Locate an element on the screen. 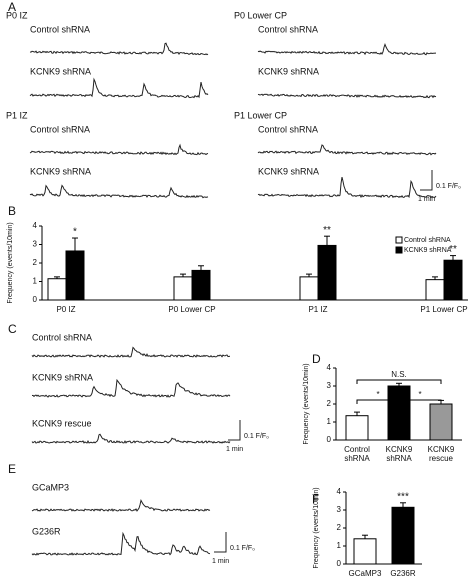 The width and height of the screenshot is (474, 577). x-tick-label: P0 IZ is located at coordinates (66, 309).